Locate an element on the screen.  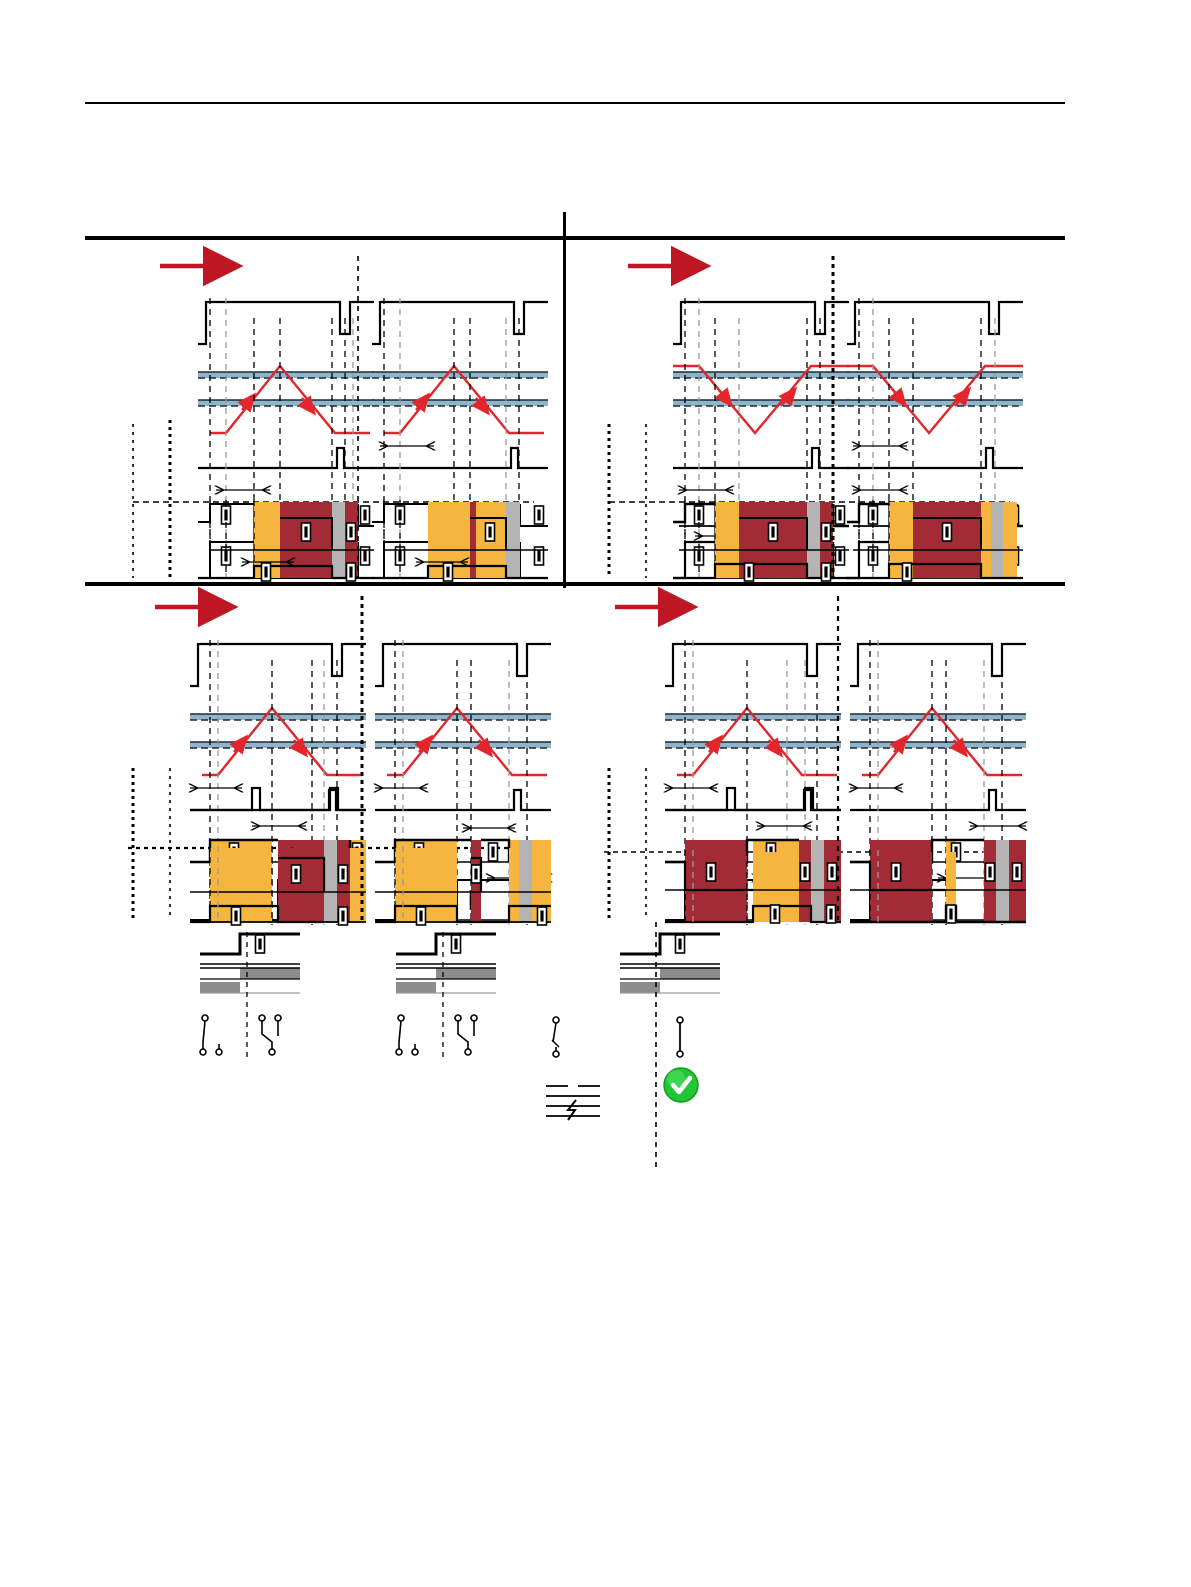
state-block-darkred is located at coordinates (301, 885).